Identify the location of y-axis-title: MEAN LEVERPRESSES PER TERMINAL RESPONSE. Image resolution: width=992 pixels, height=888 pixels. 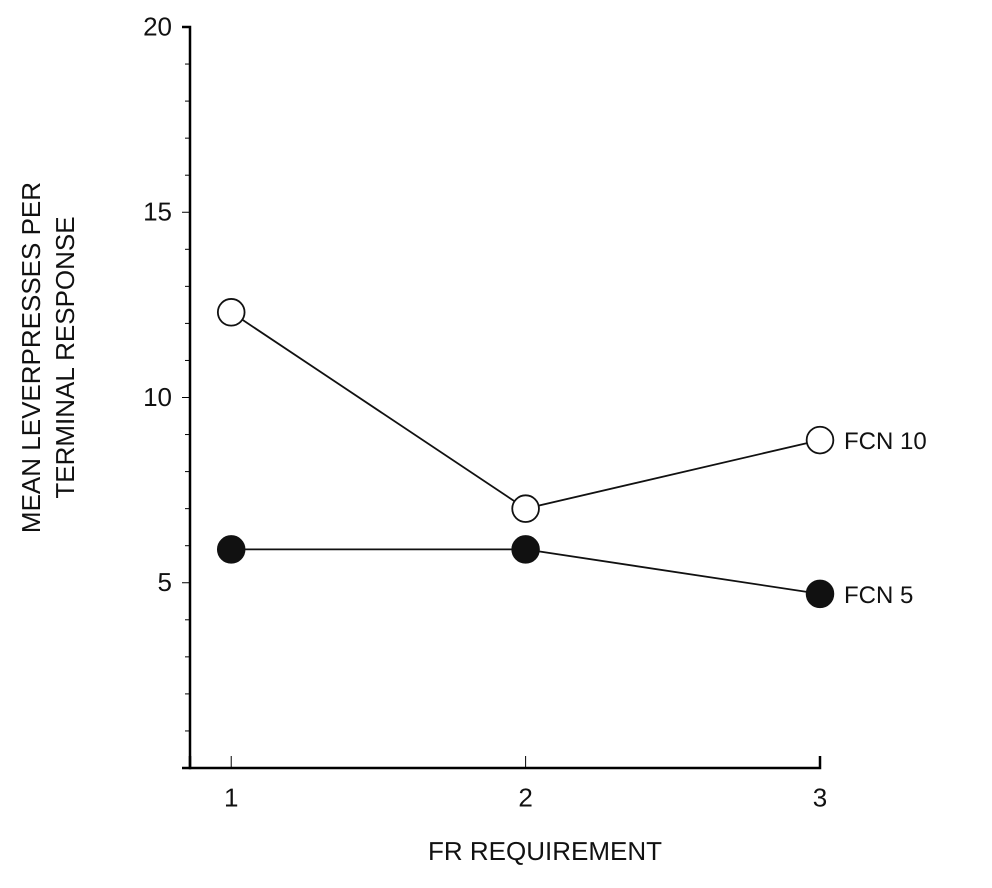
(48, 358).